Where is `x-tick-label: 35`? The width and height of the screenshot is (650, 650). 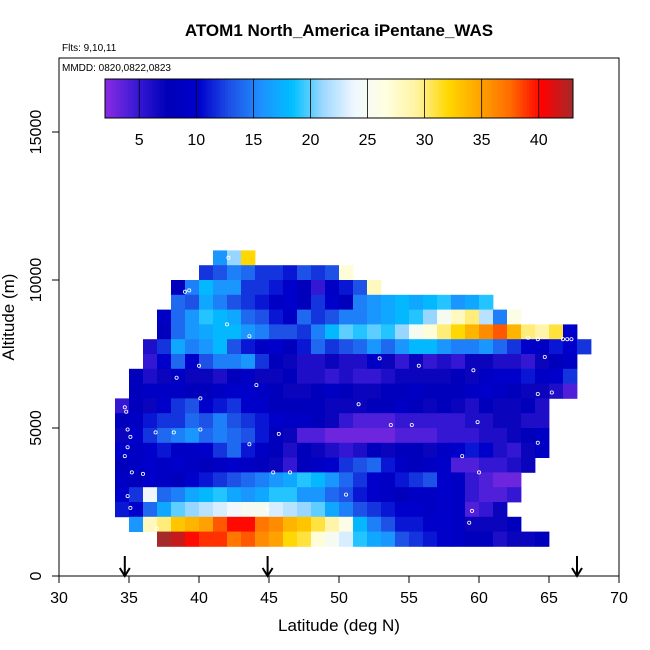
x-tick-label: 35 is located at coordinates (129, 598).